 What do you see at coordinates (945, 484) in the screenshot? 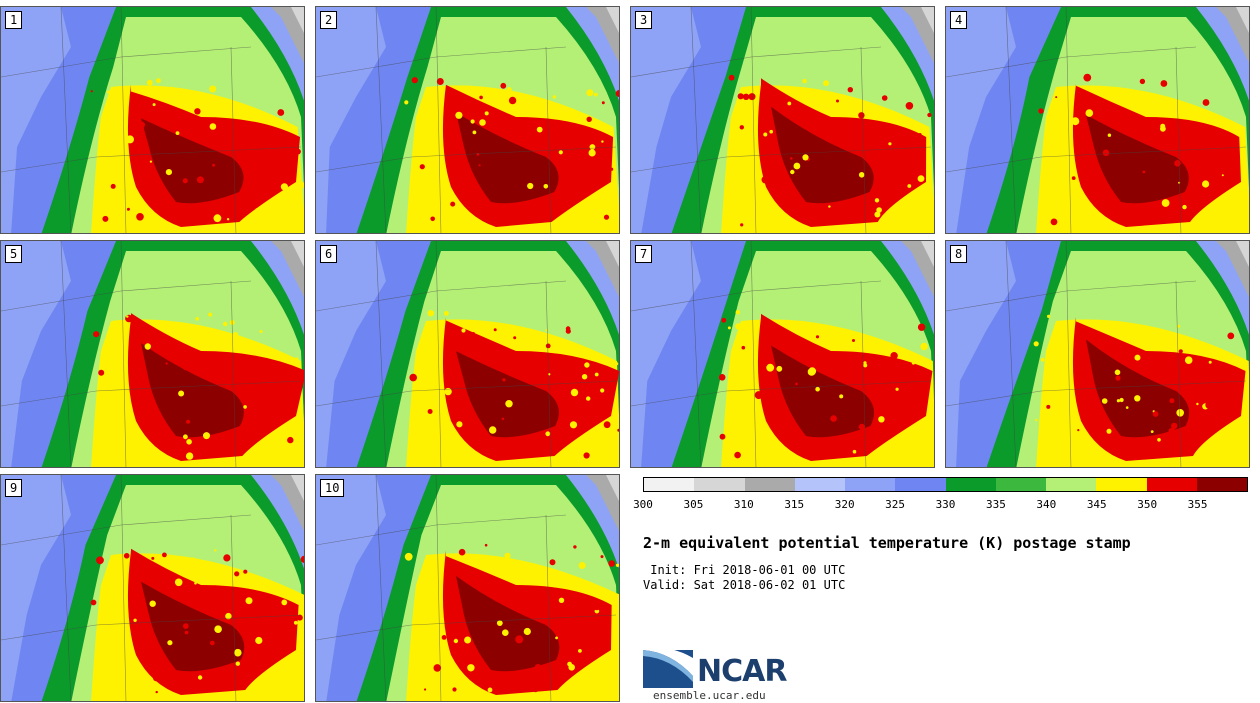
I see `colorbar` at bounding box center [945, 484].